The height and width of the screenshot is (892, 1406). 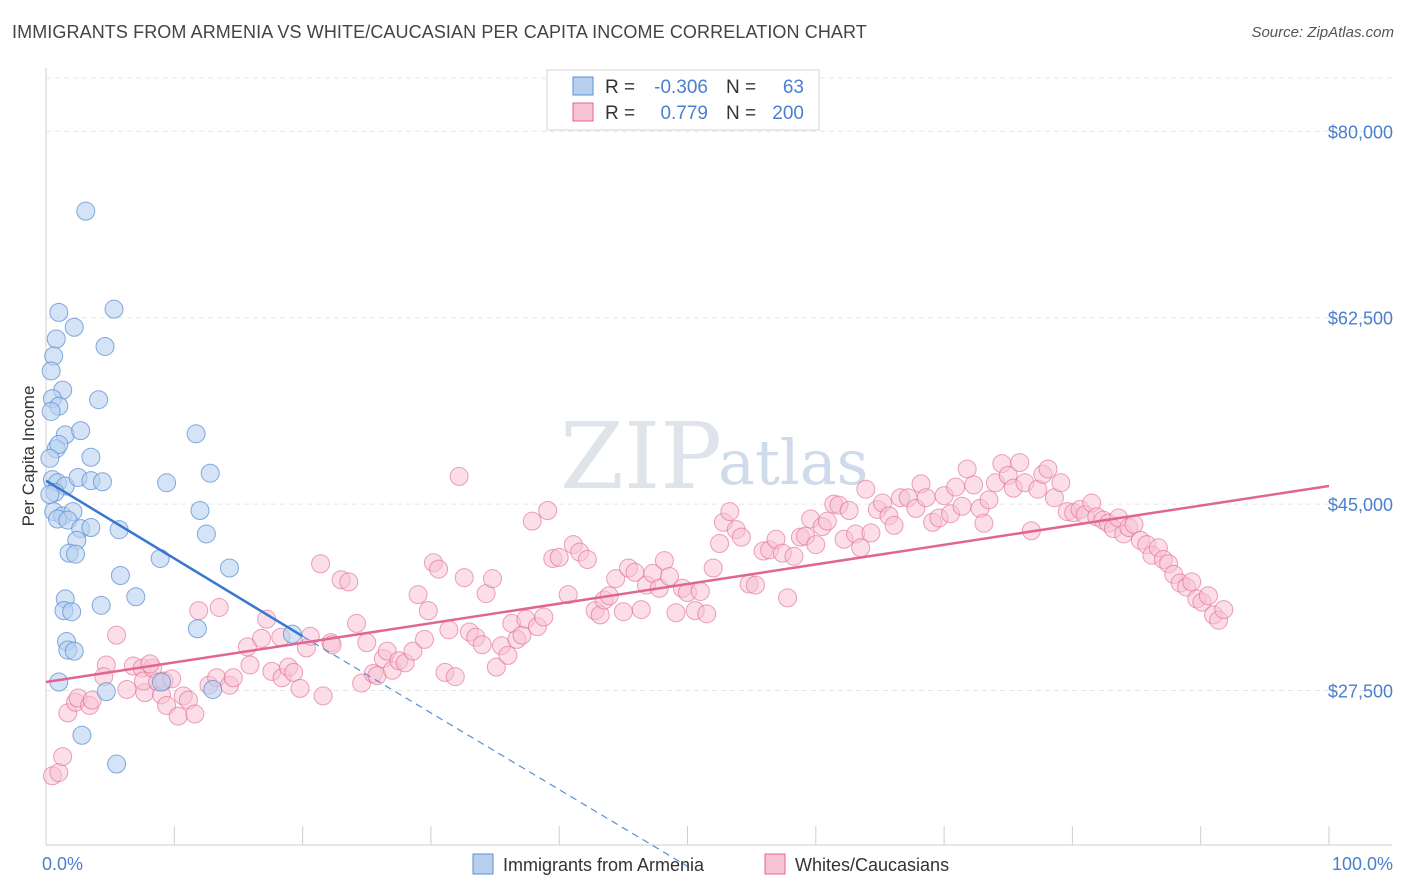 I want to click on legend-r-value-2: 0.779, so click(x=684, y=113).